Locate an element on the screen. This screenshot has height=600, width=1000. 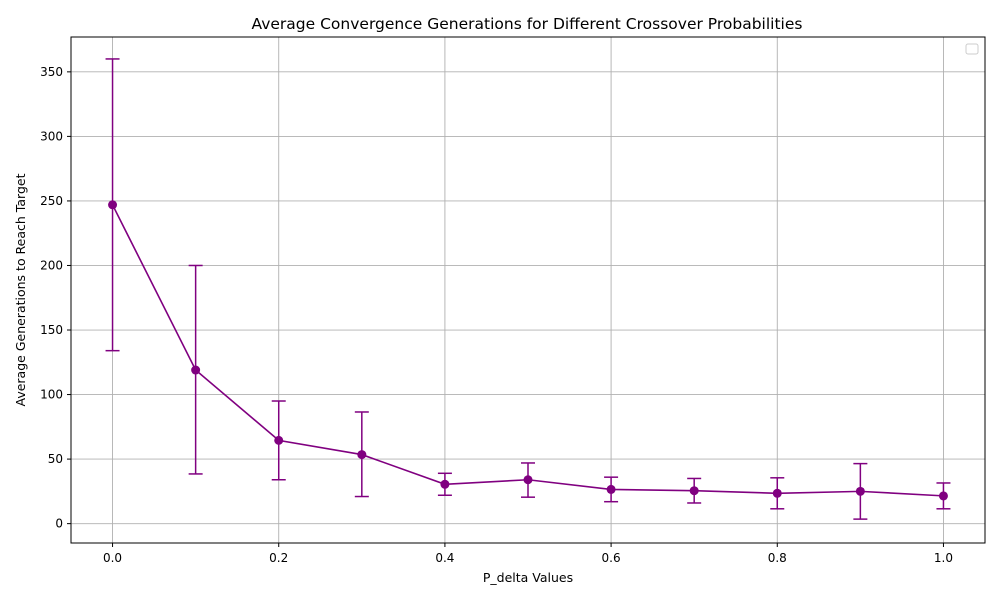
y-tick-label: 150 is located at coordinates (51, 330).